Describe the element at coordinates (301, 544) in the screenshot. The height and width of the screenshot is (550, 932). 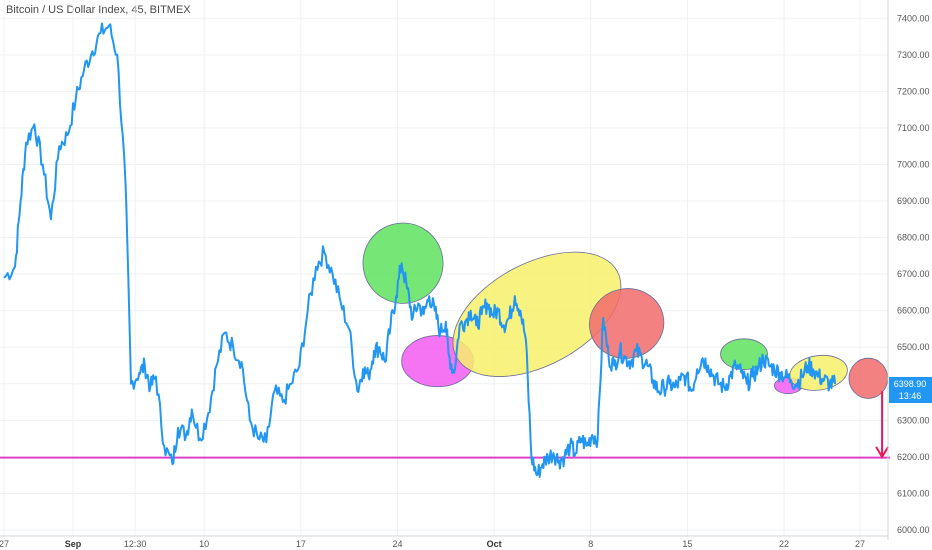
I see `x-tick-label: 17` at that location.